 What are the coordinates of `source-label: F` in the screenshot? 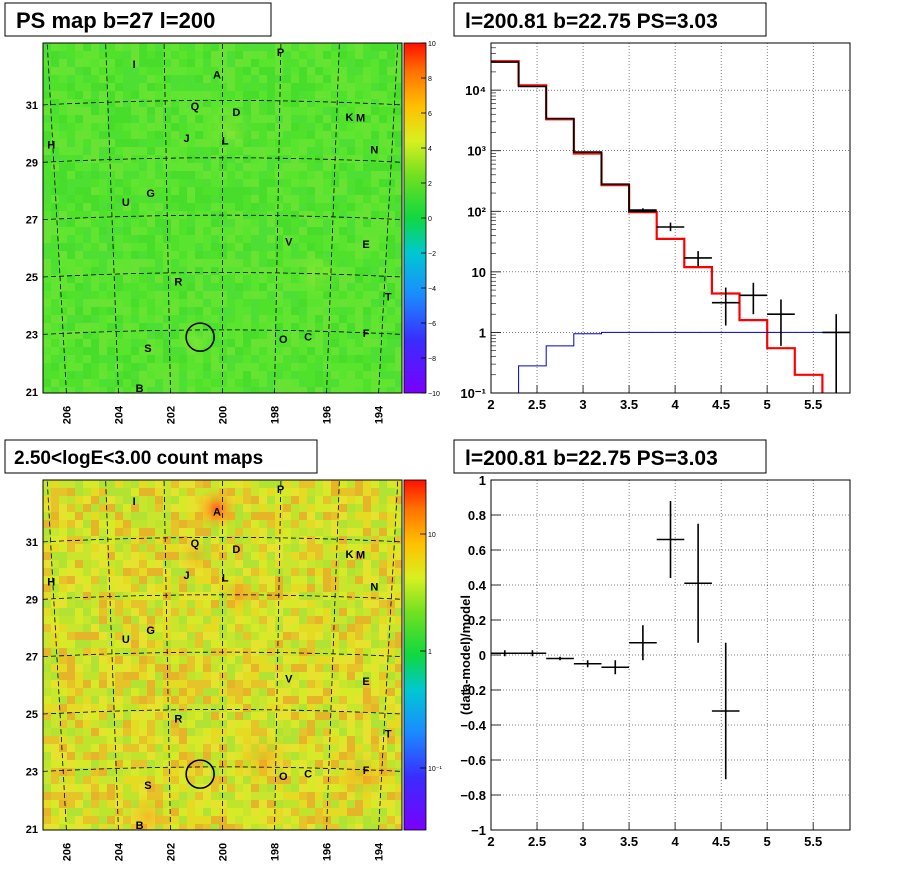 It's located at (366, 771).